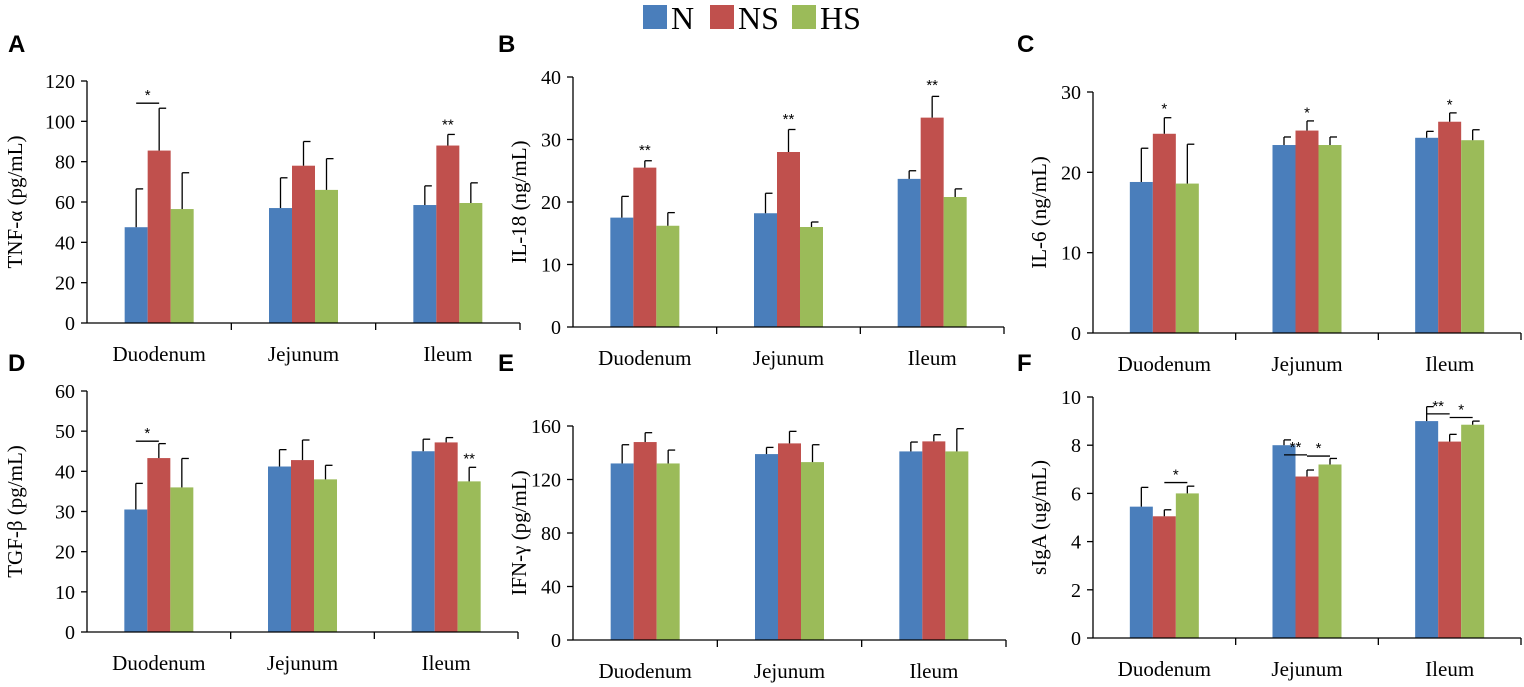  I want to click on bar-b-duodenum-ns, so click(645, 247).